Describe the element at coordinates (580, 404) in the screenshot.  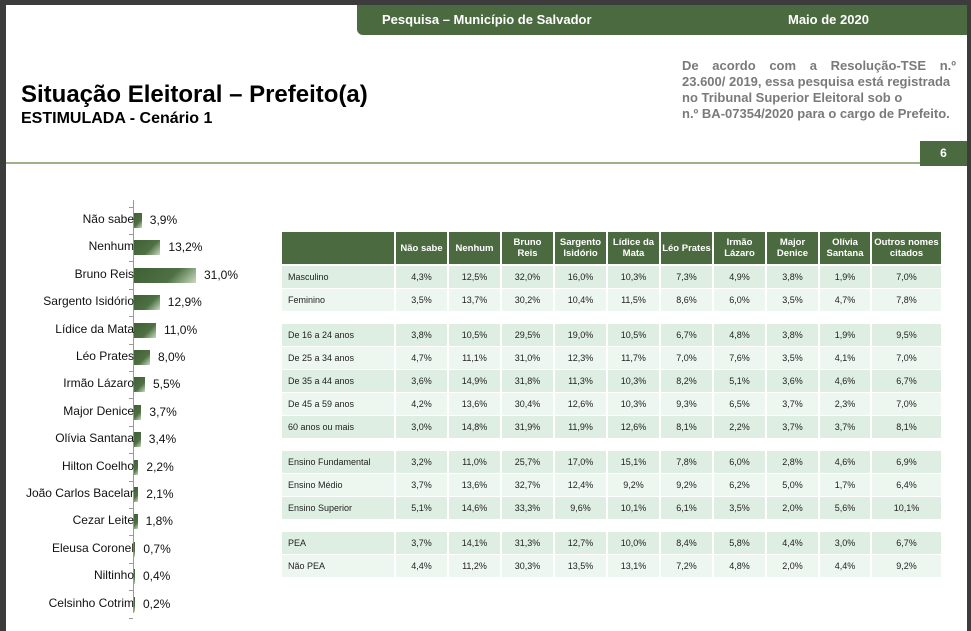
I see `table-cell: 12,6%` at that location.